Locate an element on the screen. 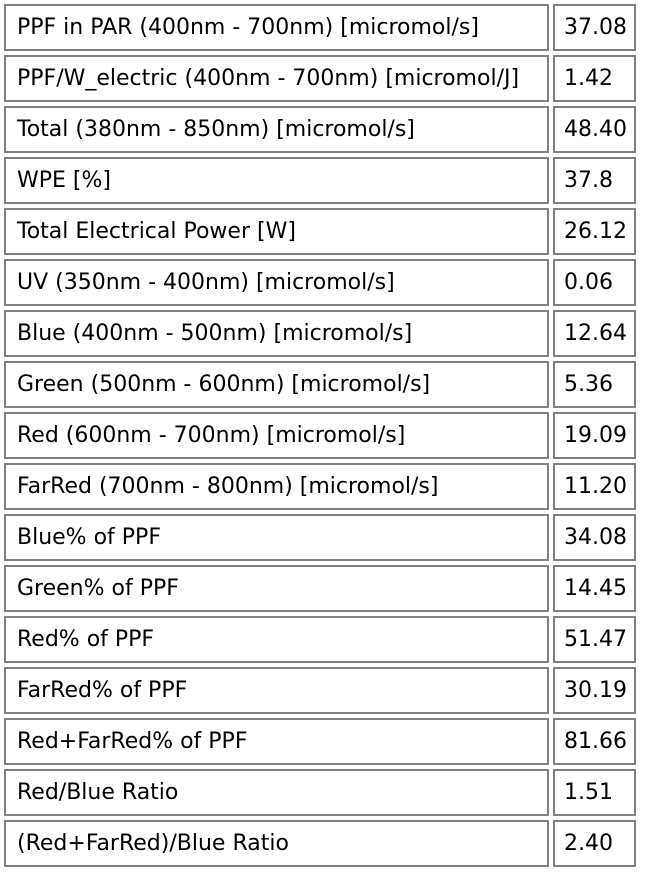 This screenshot has width=646, height=874. metric-value: 19.09 is located at coordinates (594, 435).